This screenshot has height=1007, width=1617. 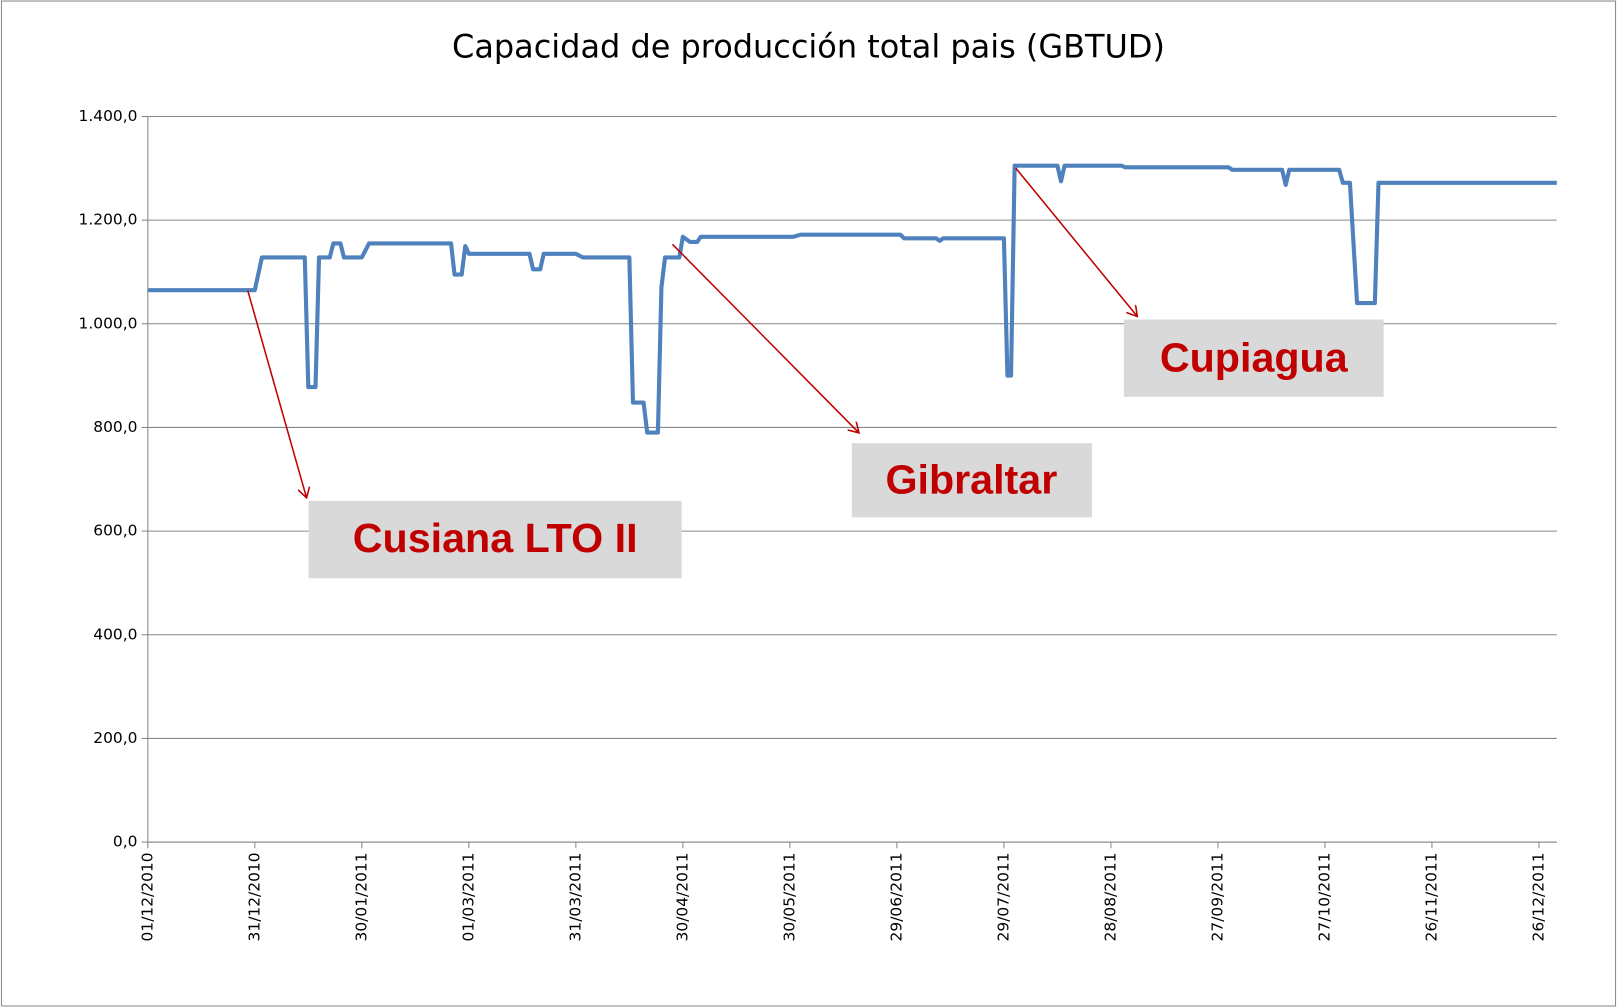 What do you see at coordinates (254, 896) in the screenshot?
I see `x-tick-label: 31/12/2010` at bounding box center [254, 896].